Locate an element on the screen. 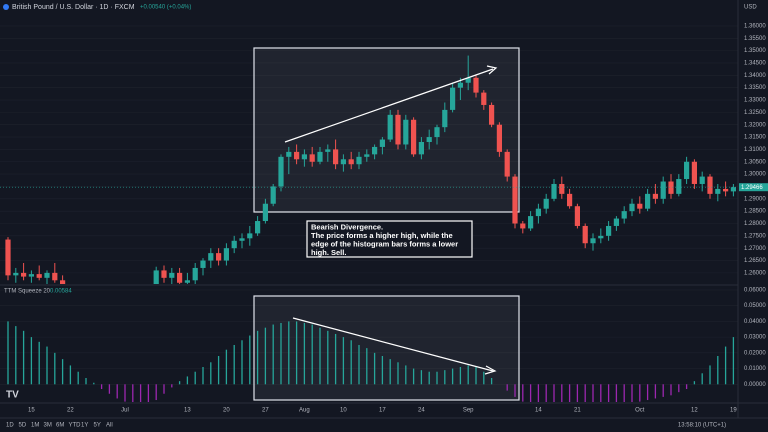 Image resolution: width=768 pixels, height=432 pixels. y-tick-label: 1.32000 is located at coordinates (755, 125).